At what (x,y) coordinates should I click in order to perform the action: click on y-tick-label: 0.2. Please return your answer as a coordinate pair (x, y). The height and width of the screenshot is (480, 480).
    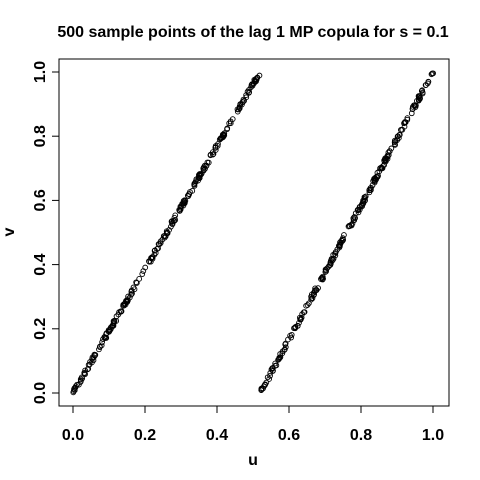
    Looking at the image, I should click on (40, 329).